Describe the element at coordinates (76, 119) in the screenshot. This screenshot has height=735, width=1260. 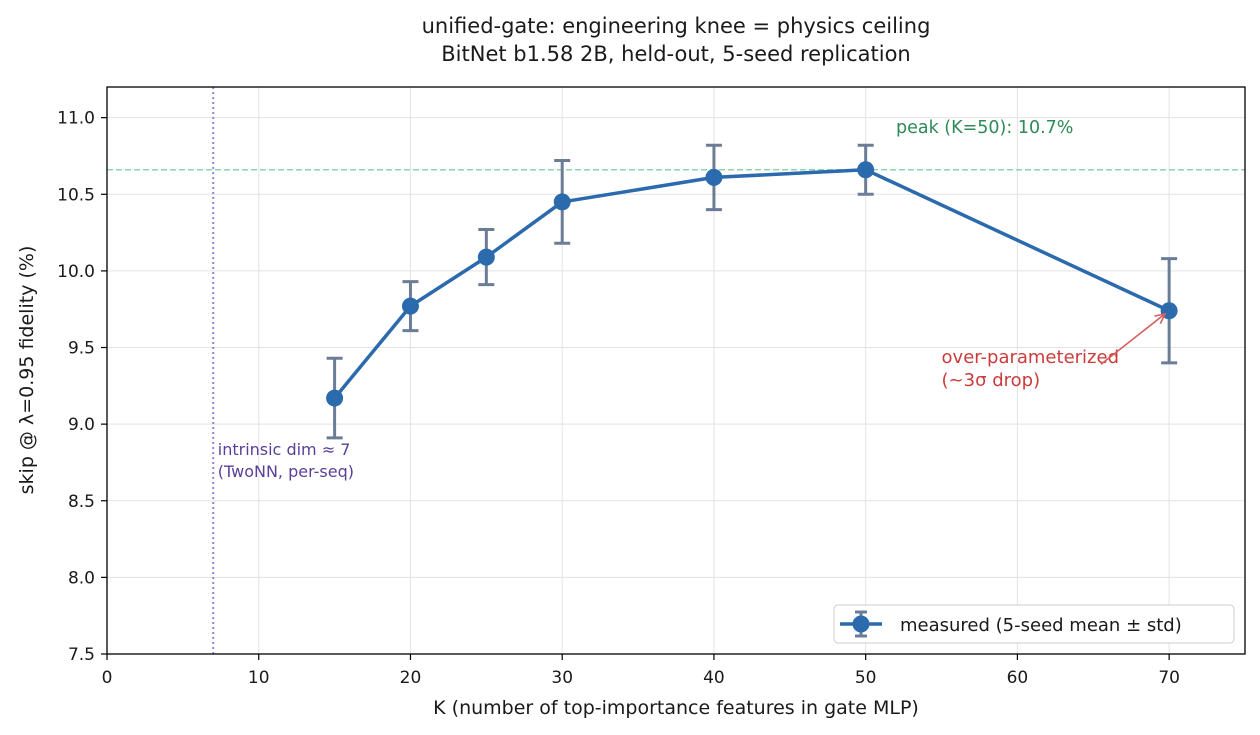
I see `y-tick-label: 11.0` at that location.